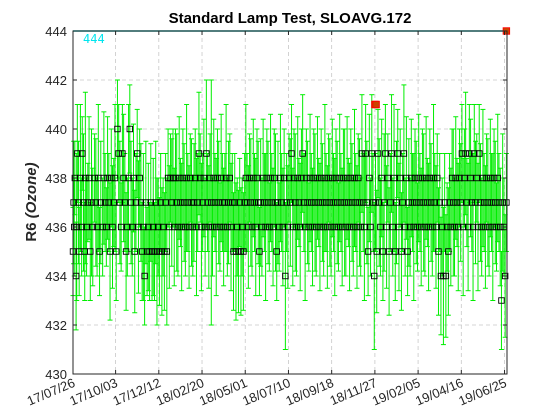 This screenshot has width=560, height=420. Describe the element at coordinates (31, 190) in the screenshot. I see `y-axis-label-italic: (Ozone)` at that location.